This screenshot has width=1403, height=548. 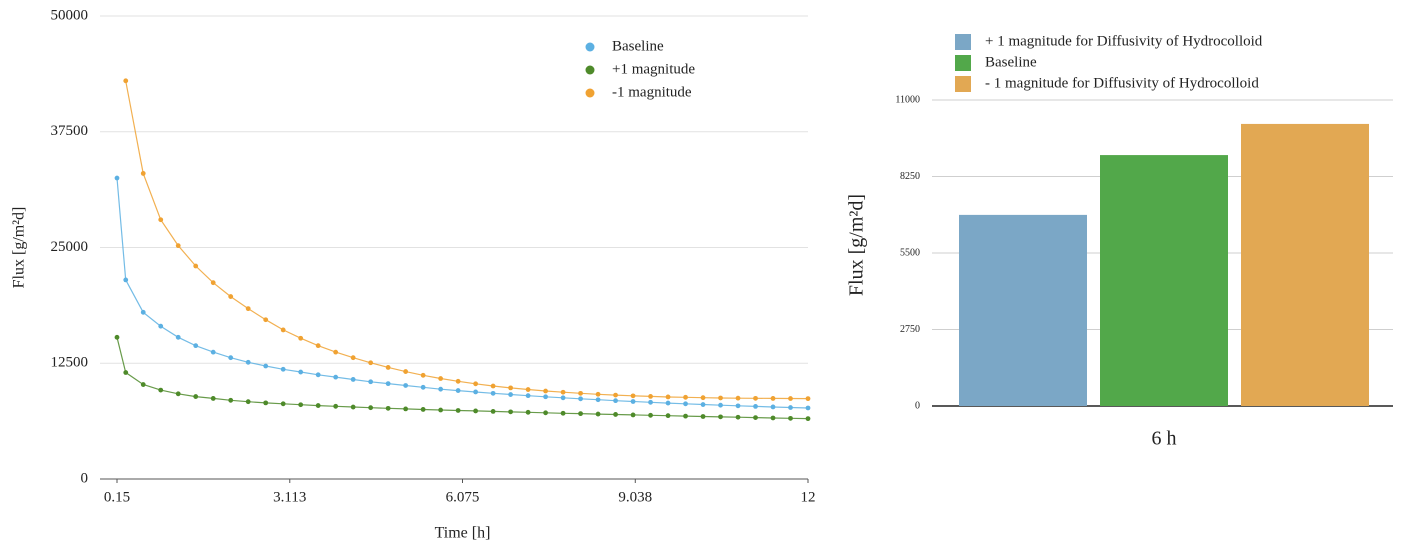 I want to click on y-tick-label: 37500, so click(x=70, y=131).